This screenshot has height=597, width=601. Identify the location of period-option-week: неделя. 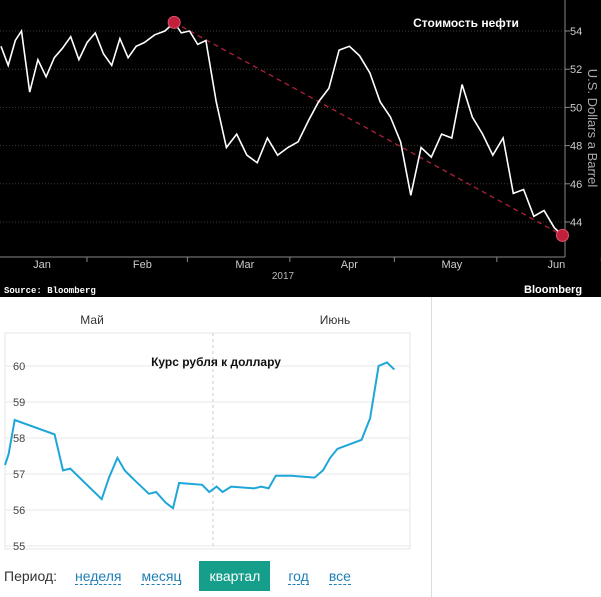
(98, 576).